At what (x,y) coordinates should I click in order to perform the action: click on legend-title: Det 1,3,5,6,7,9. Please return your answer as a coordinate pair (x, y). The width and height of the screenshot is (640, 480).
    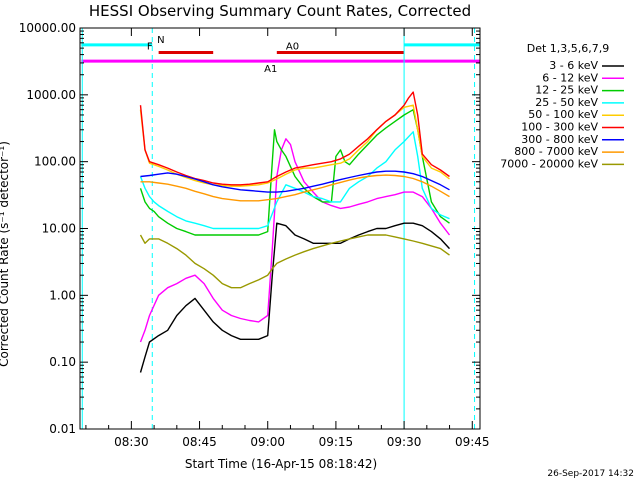
    Looking at the image, I should click on (568, 48).